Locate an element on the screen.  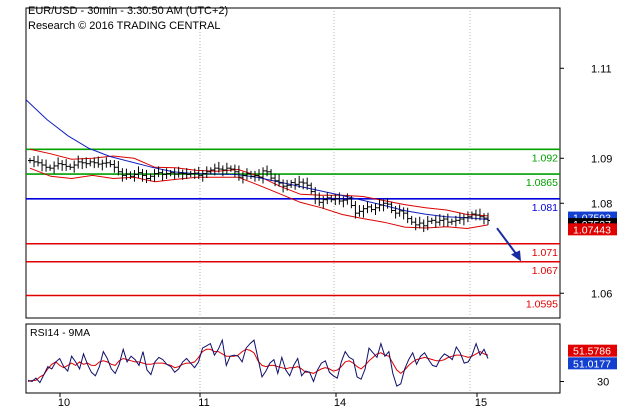
forecast-arrow is located at coordinates (508, 244).